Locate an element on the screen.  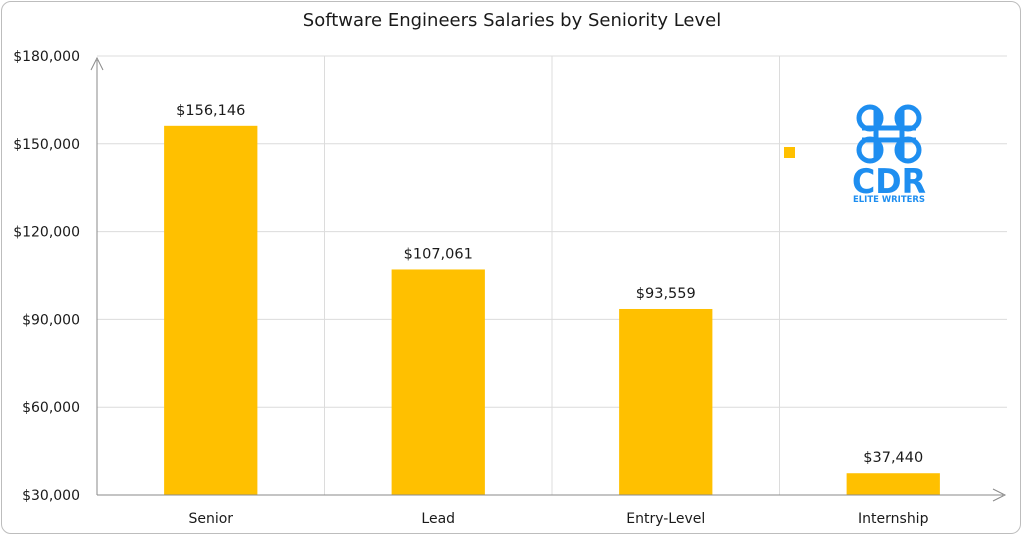
data-label: $156,146 is located at coordinates (210, 111).